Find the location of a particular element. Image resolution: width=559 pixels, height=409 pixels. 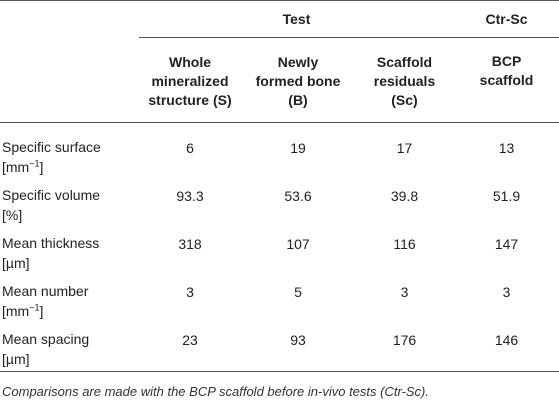

group-header-test: Test is located at coordinates (296, 19).